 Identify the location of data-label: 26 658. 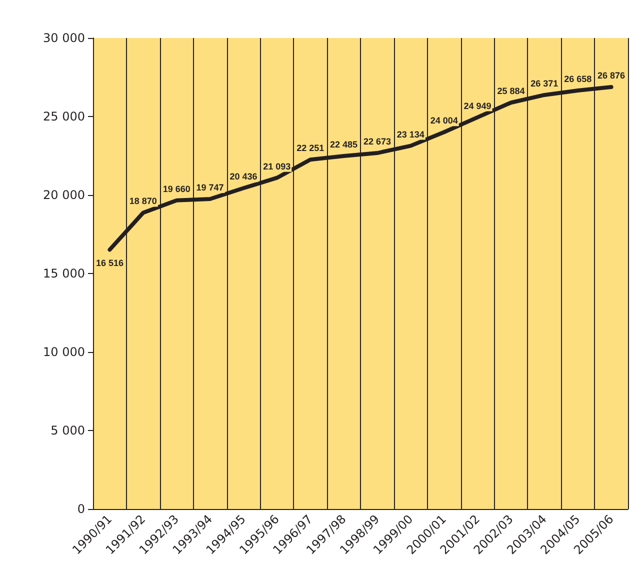
(578, 79).